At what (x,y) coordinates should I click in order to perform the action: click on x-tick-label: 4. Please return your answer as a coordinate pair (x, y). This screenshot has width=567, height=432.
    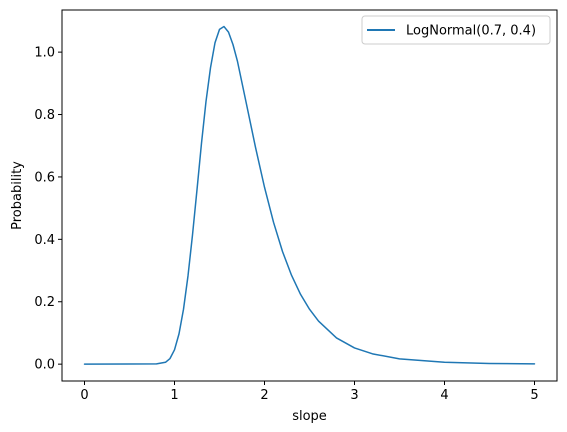
    Looking at the image, I should click on (444, 395).